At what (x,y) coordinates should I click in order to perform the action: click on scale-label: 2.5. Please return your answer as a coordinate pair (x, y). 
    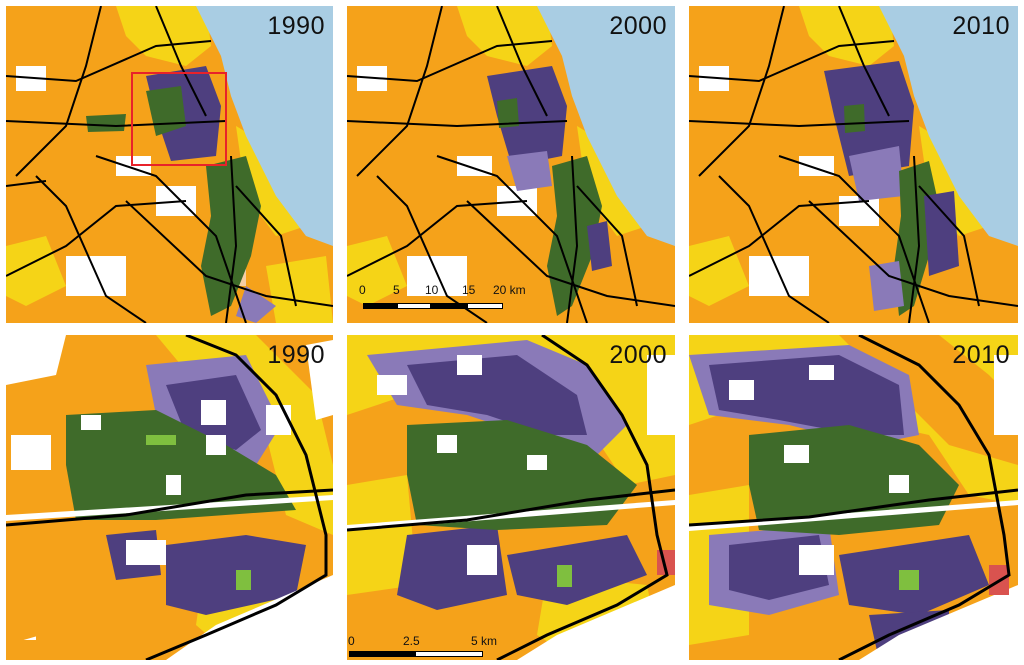
    Looking at the image, I should click on (411, 641).